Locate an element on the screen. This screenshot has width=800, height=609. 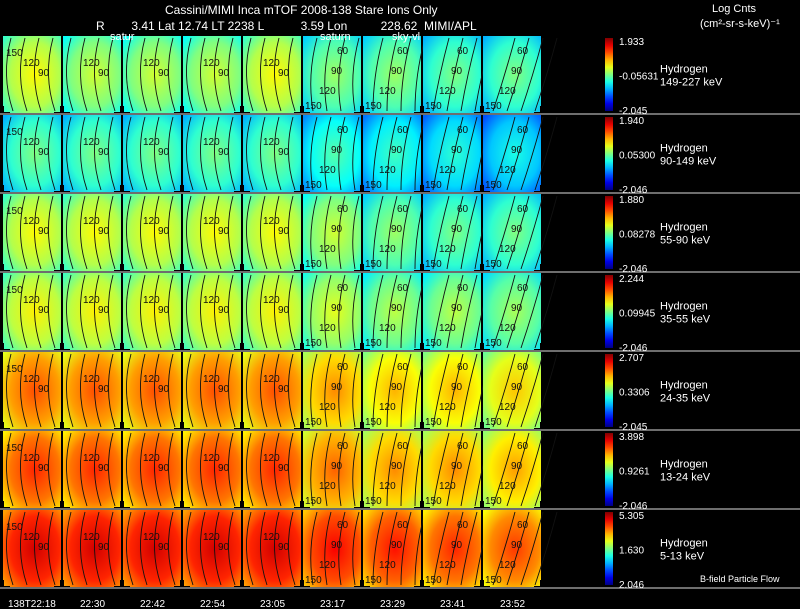
energy-label: 24-35 keV is located at coordinates (685, 399).